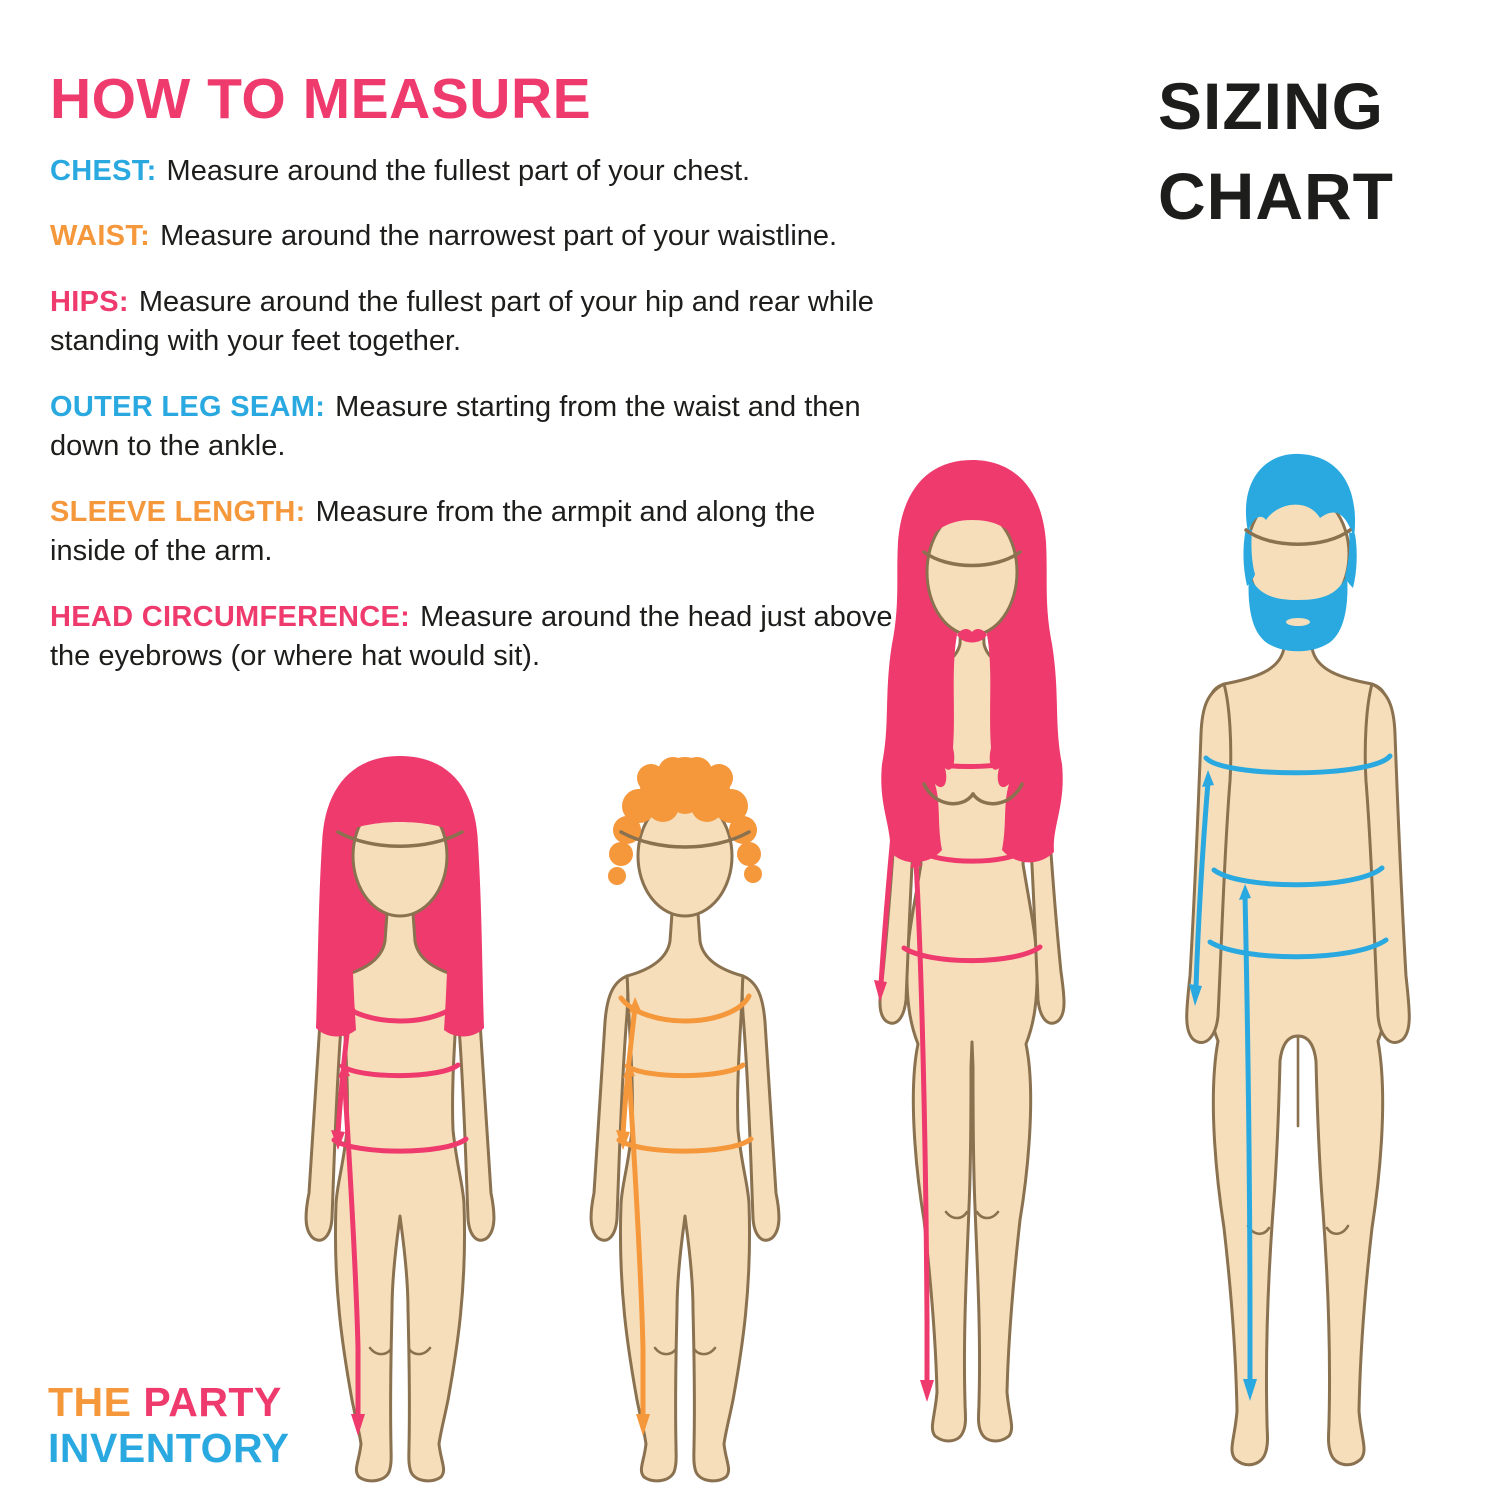 The height and width of the screenshot is (1500, 1500). What do you see at coordinates (188, 406) in the screenshot?
I see `instruction-term: OUTER LEG SEAM:` at bounding box center [188, 406].